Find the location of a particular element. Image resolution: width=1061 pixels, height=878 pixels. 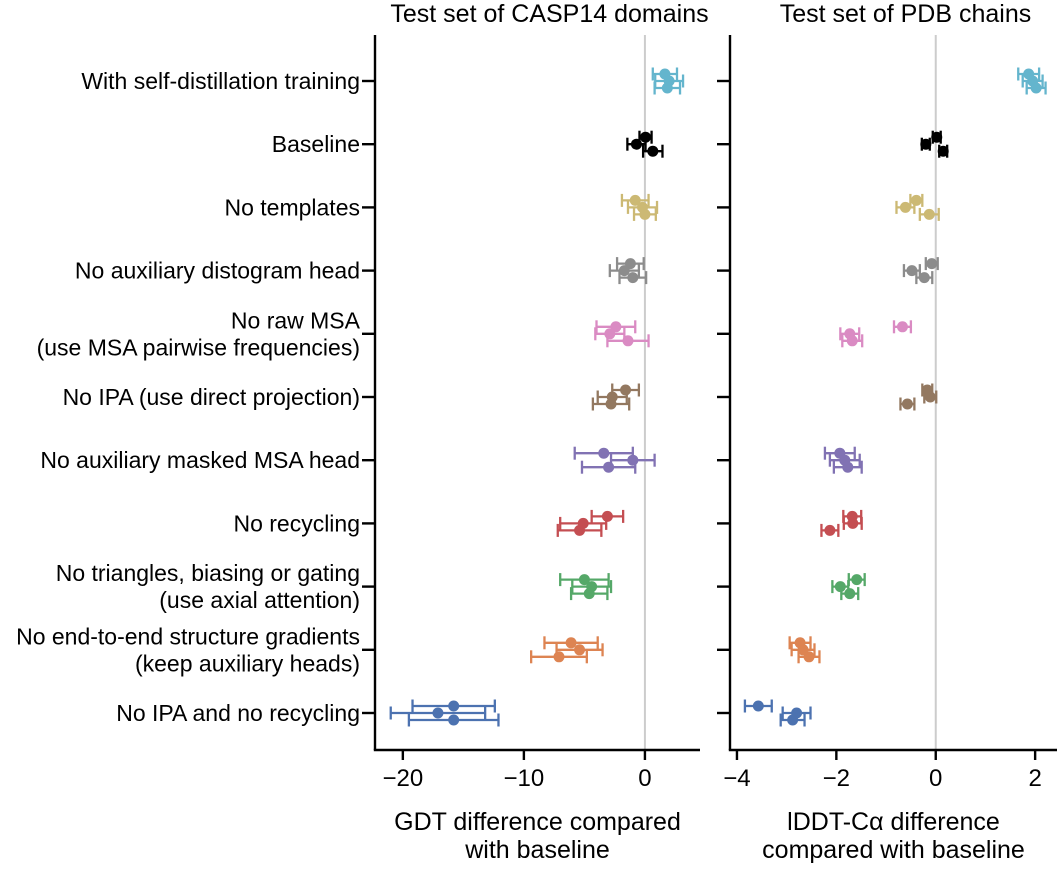

x-axis-label: compared with baseline is located at coordinates (893, 850).